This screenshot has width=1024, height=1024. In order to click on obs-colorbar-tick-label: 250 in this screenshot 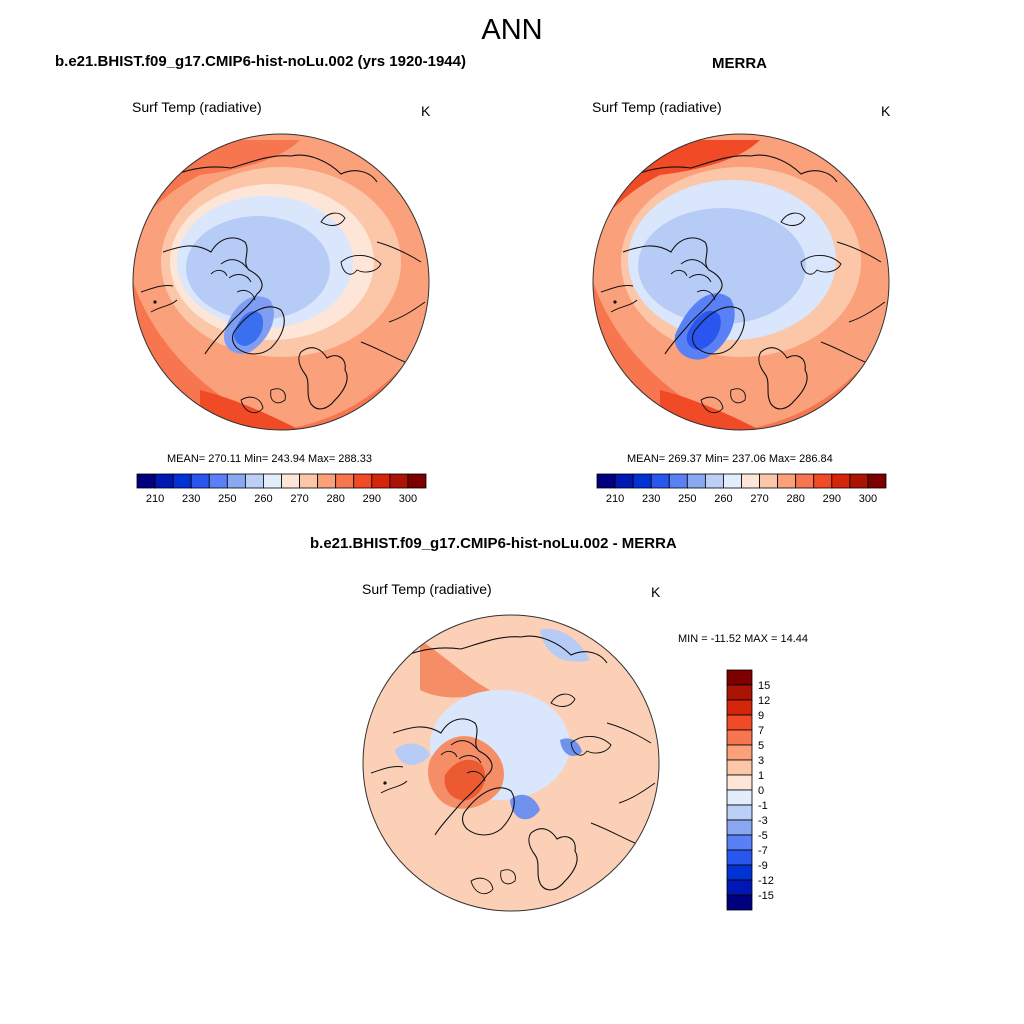, I will do `click(687, 499)`.